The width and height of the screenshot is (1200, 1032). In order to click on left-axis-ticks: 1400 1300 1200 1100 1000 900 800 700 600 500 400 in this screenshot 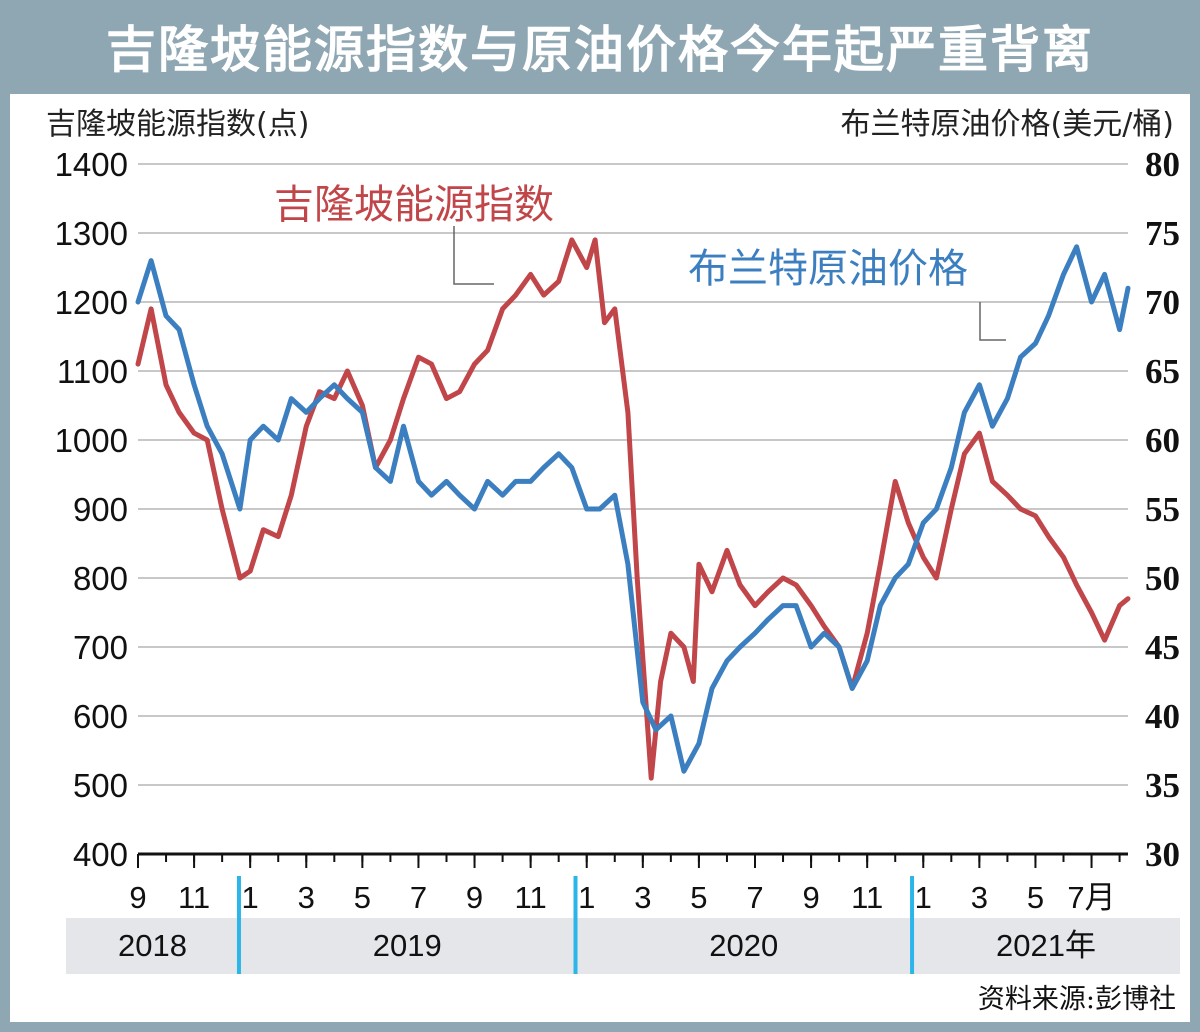, I will do `click(91, 509)`.